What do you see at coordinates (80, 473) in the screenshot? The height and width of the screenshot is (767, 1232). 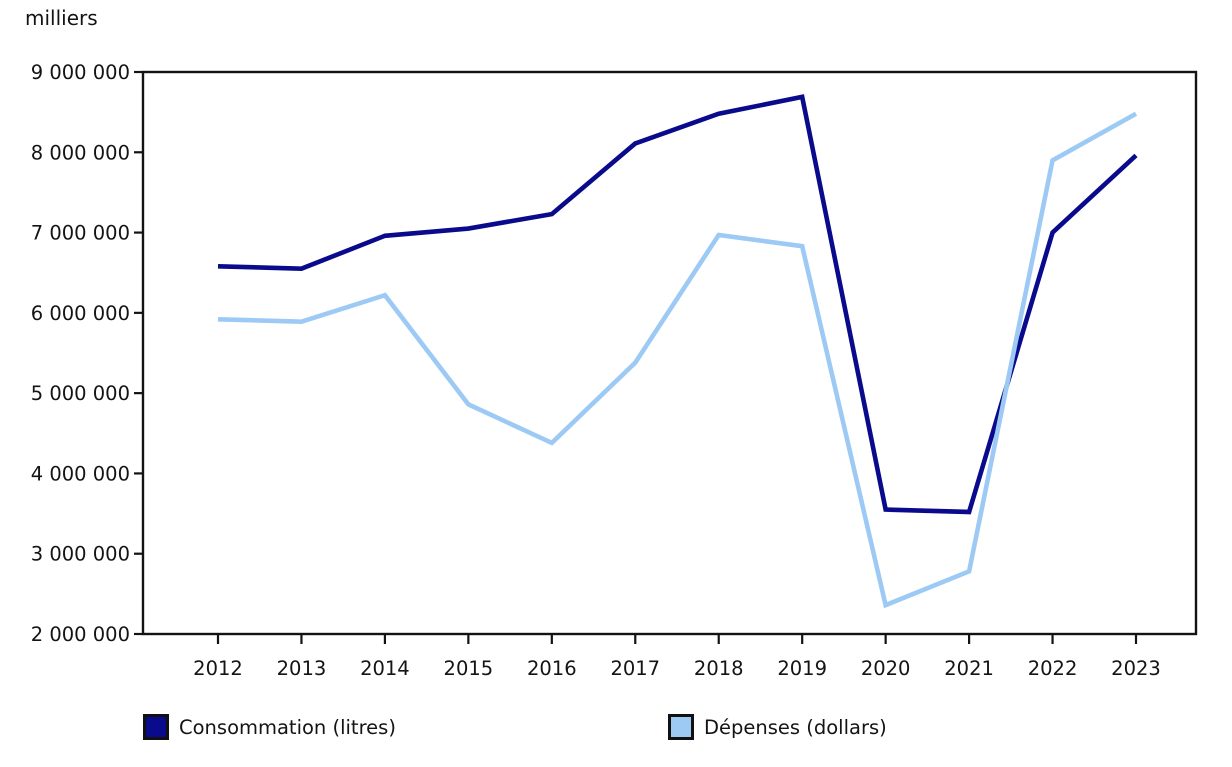 I see `y-tick-label: 4 000 000` at bounding box center [80, 473].